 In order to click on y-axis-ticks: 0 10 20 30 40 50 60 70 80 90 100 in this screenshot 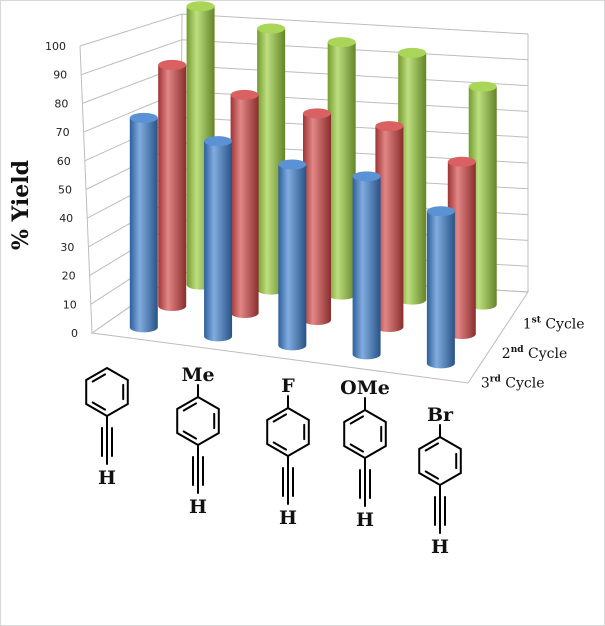, I will do `click(61, 190)`.